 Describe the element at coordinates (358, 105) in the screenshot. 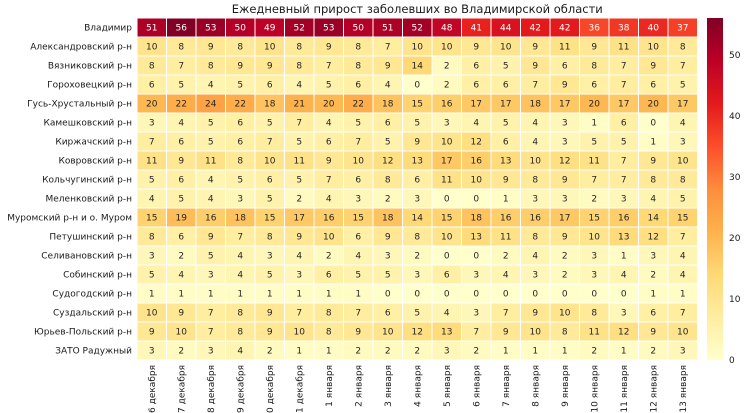

I see `cell-value-label: 22` at that location.